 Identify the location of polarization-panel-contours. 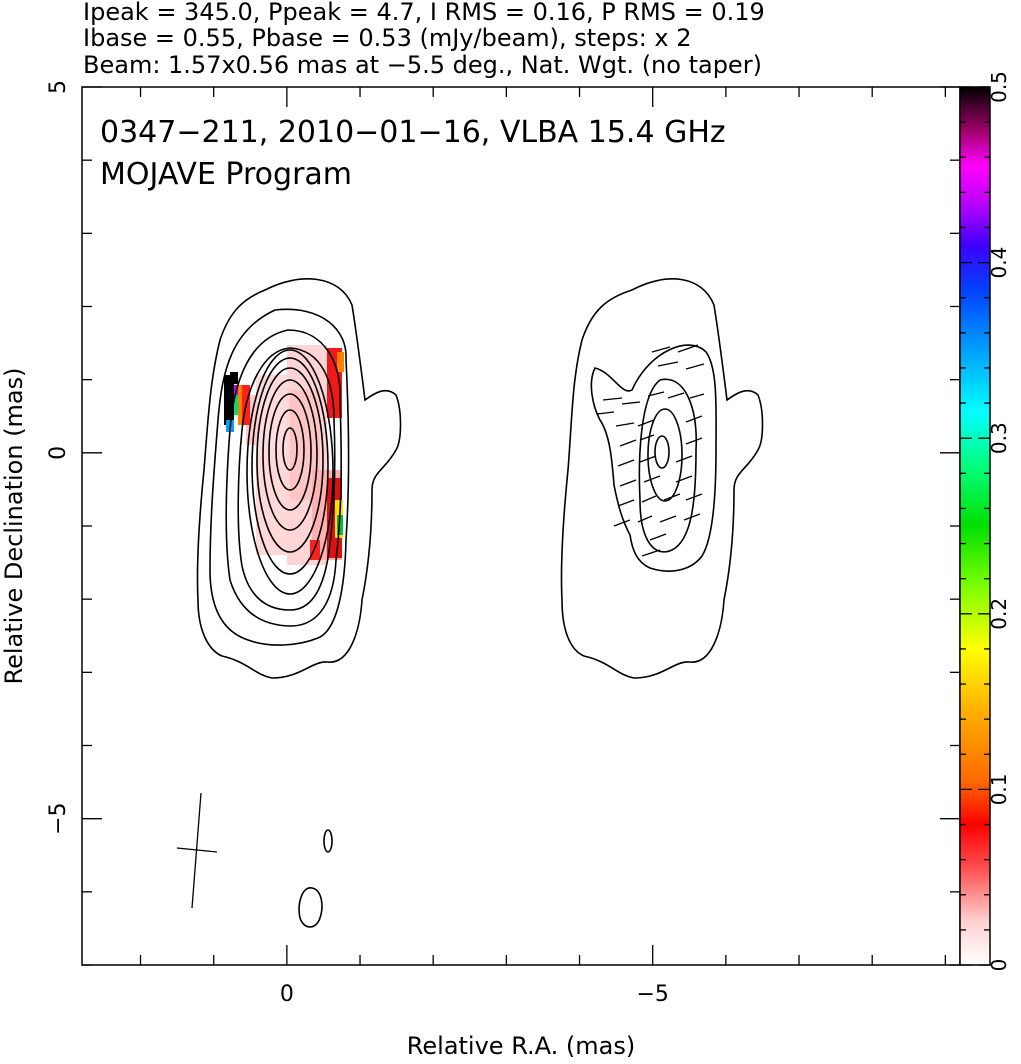
(662, 478).